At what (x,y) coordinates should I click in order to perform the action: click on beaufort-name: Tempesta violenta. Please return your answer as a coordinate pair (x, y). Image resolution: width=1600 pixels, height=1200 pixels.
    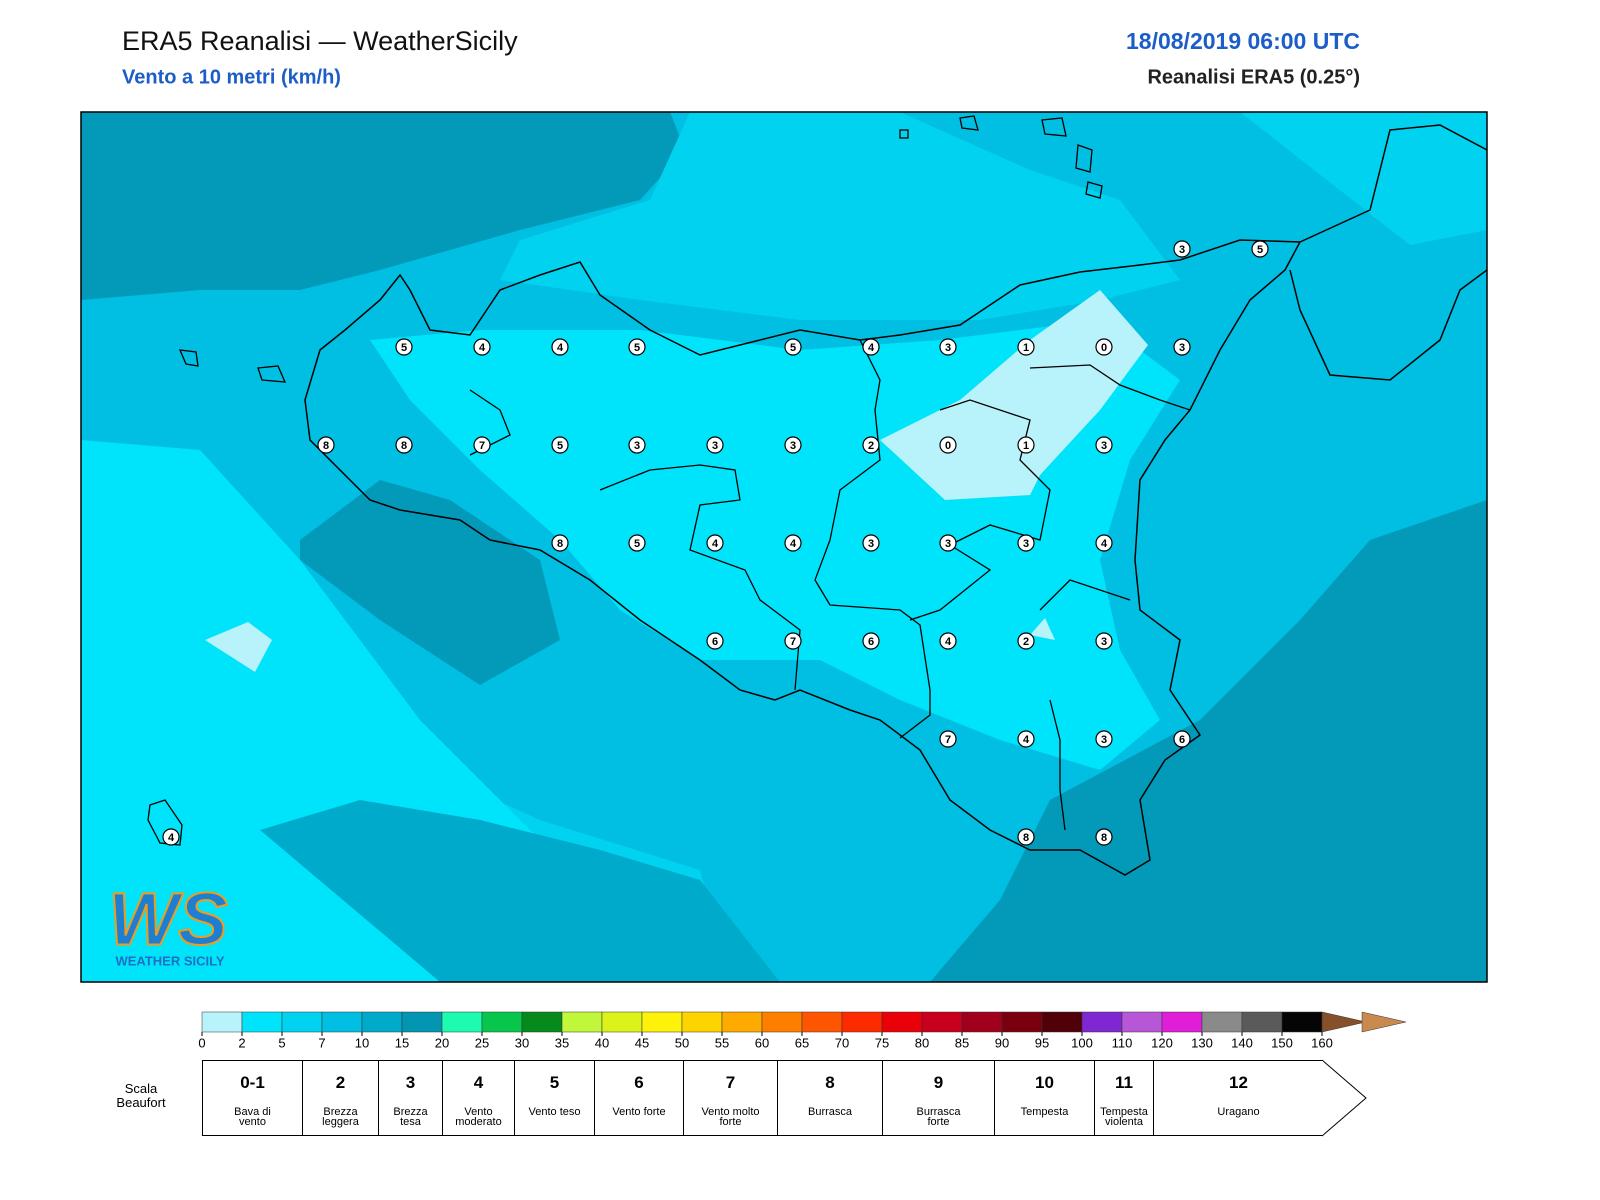
    Looking at the image, I should click on (1124, 1117).